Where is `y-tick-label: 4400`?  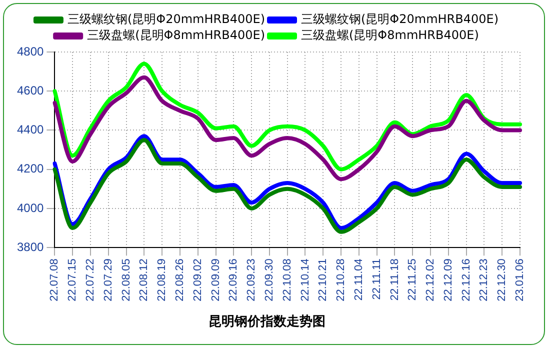 y-tick-label: 4400 is located at coordinates (30, 129).